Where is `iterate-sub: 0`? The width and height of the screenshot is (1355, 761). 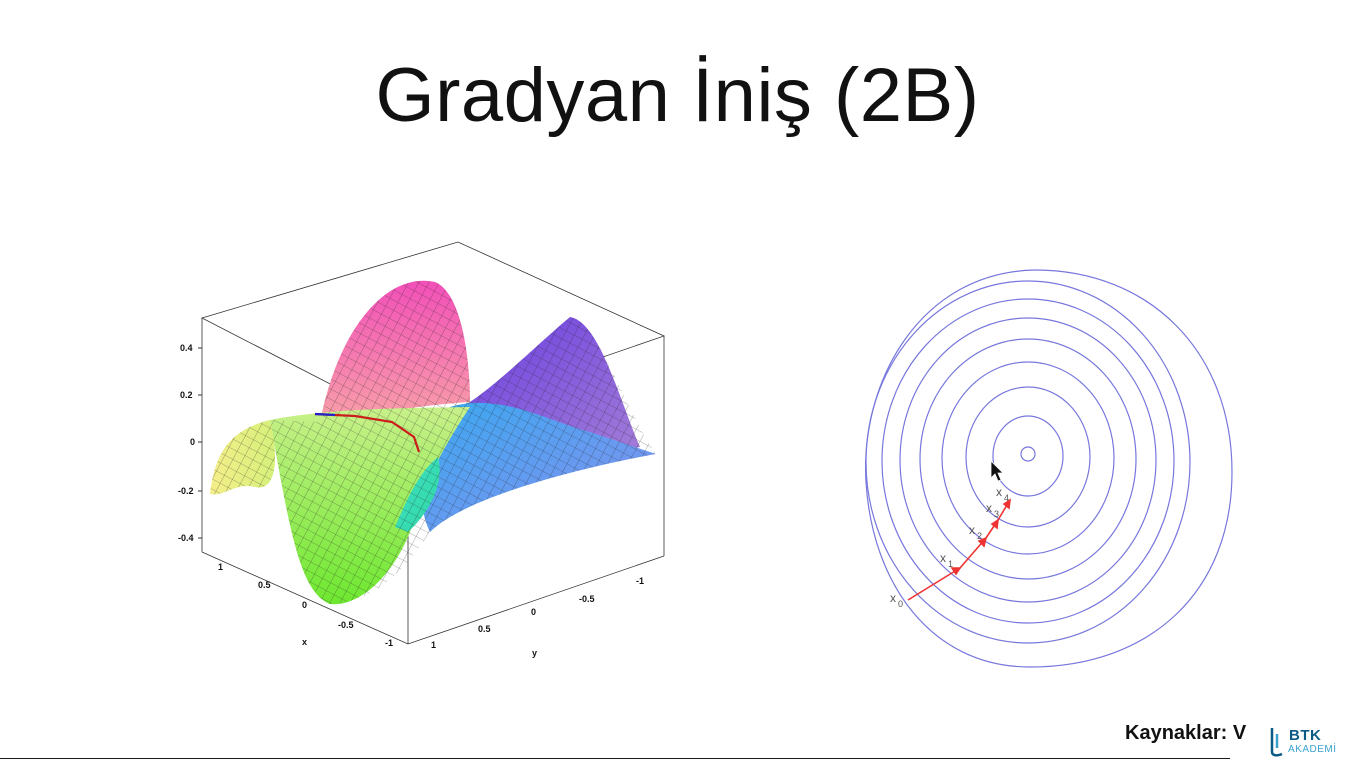 iterate-sub: 0 is located at coordinates (900, 604).